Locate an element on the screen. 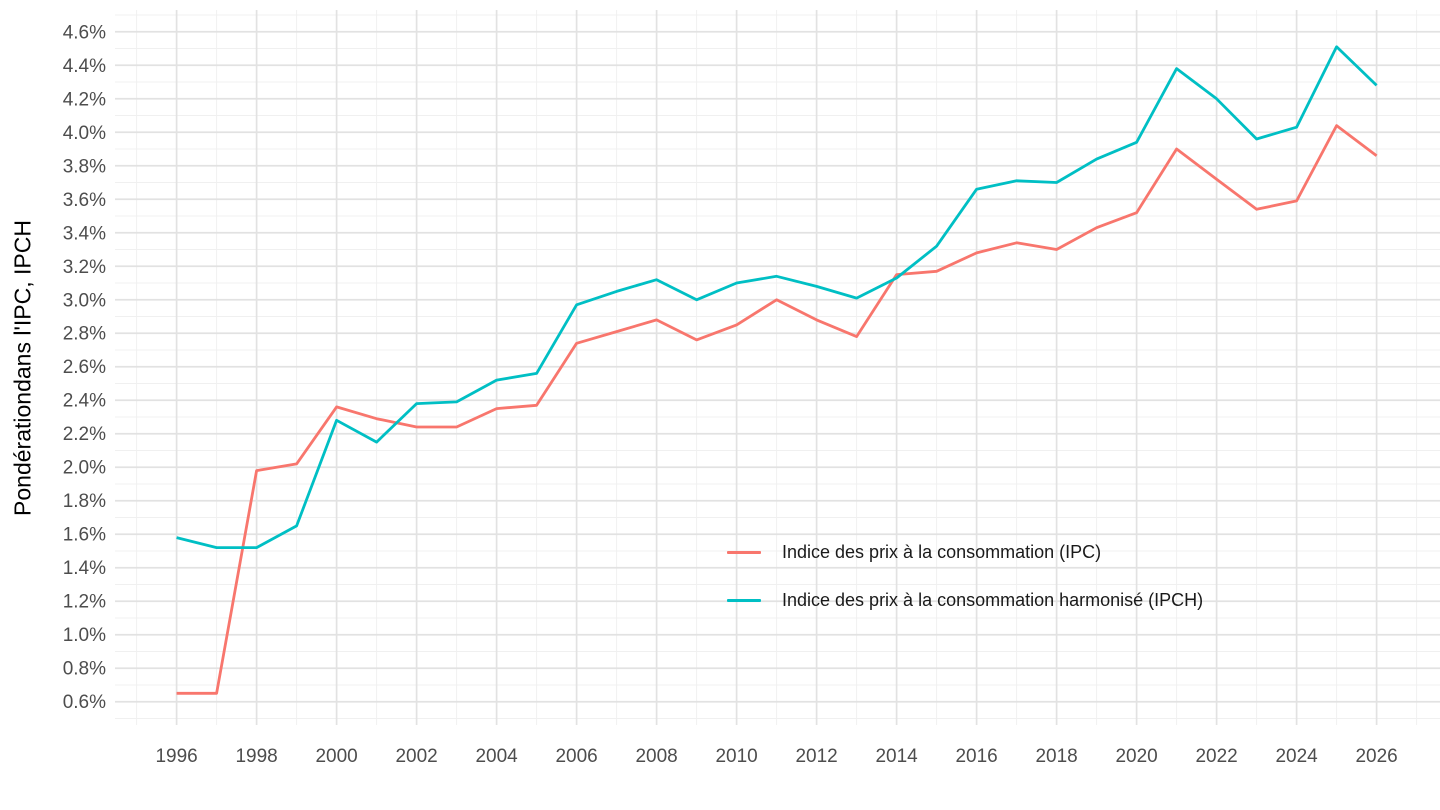  x-tick-label: 2016 is located at coordinates (976, 756).